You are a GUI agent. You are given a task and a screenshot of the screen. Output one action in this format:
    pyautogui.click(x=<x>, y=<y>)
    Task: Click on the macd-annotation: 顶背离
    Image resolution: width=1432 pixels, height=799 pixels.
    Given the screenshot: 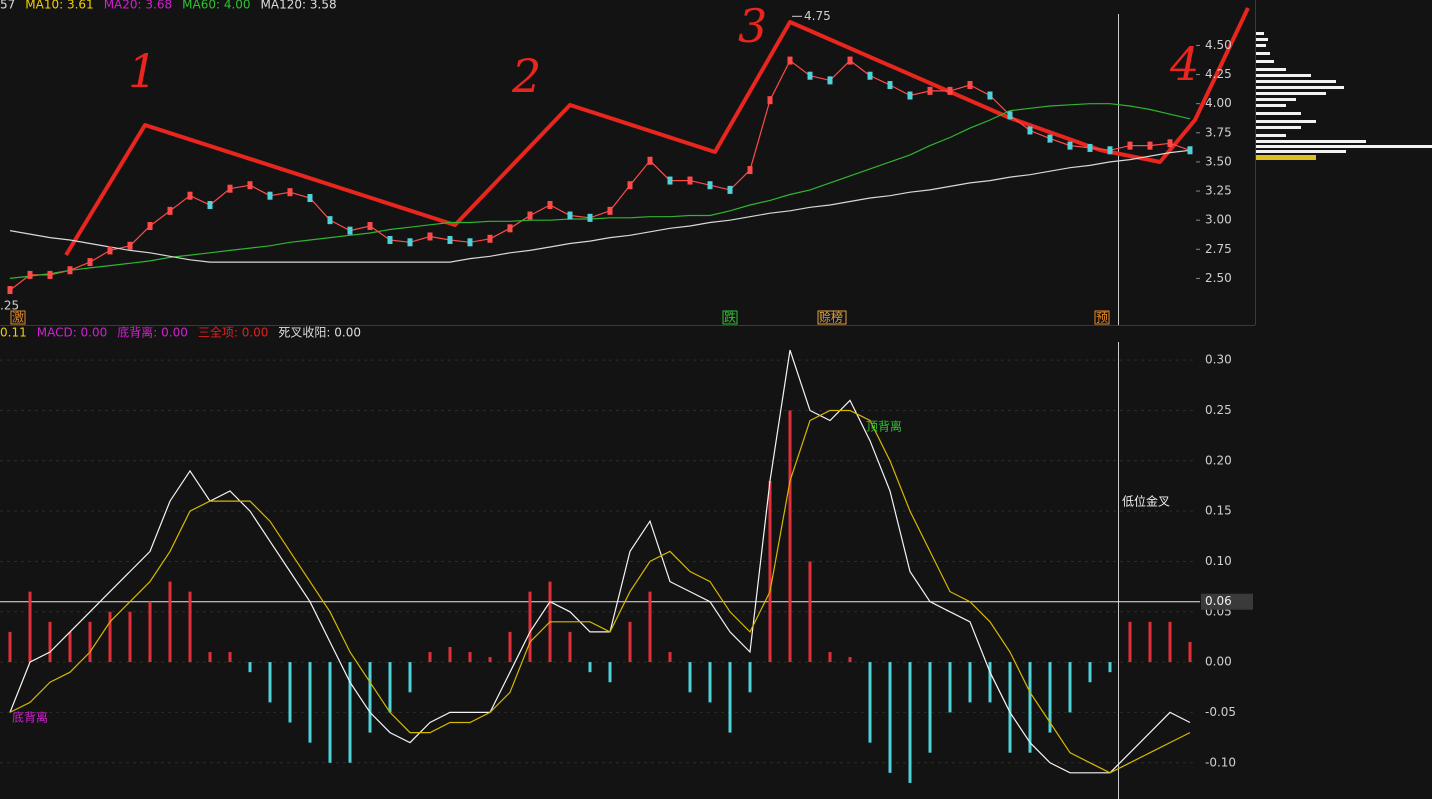 What is the action you would take?
    pyautogui.click(x=884, y=426)
    